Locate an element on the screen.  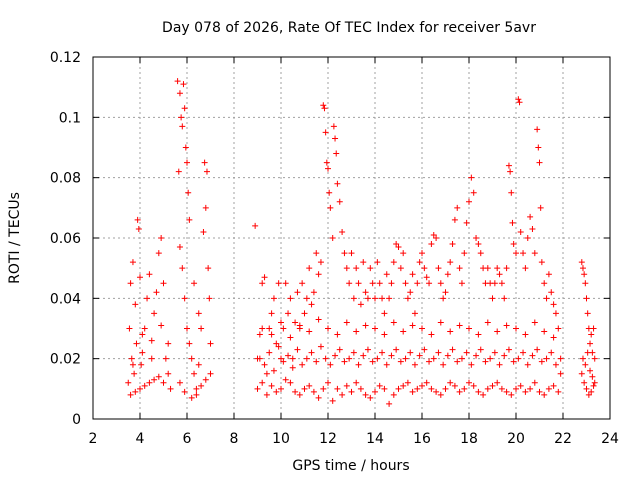
y-tick-label: 0.04 is located at coordinates (65, 299).